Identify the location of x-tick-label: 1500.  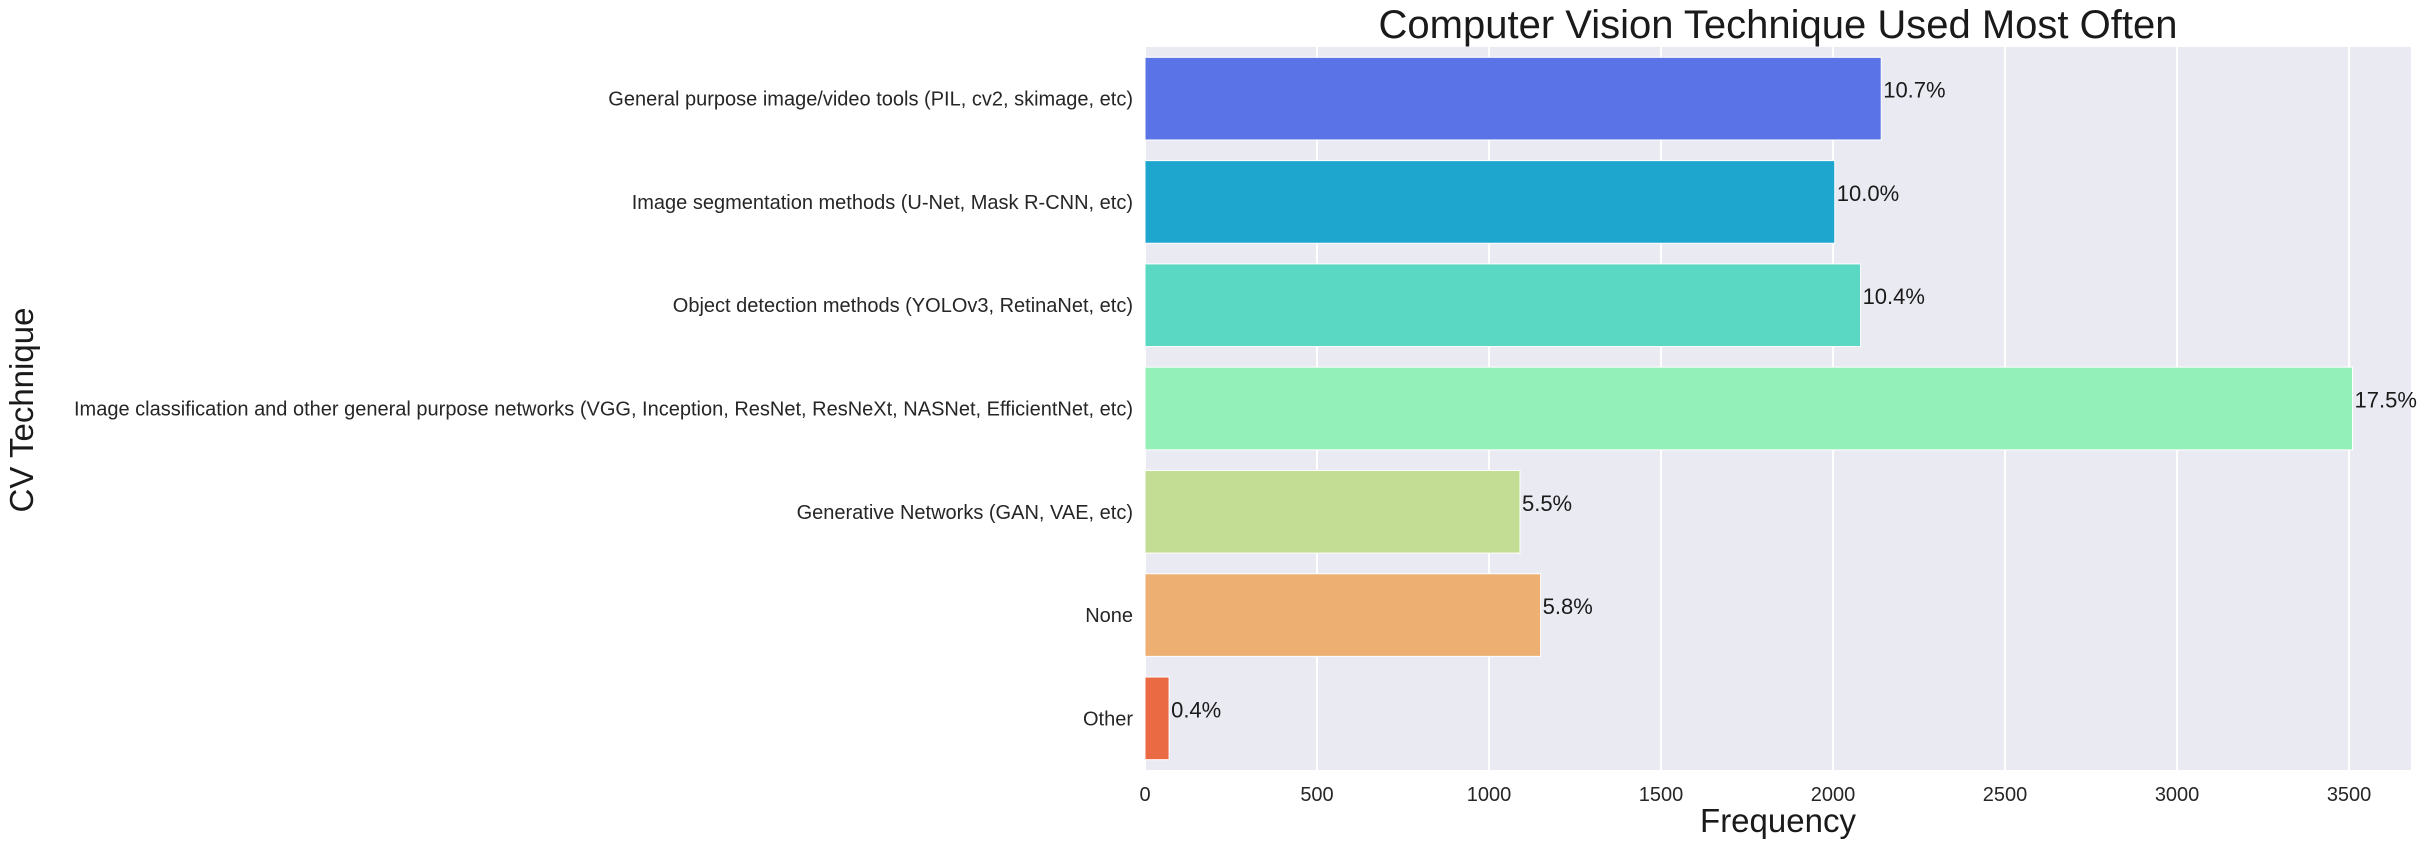
(1661, 795).